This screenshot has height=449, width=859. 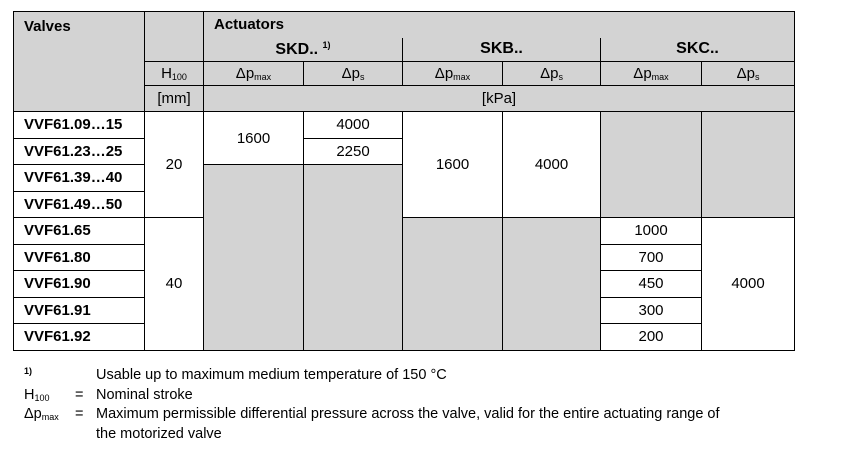 I want to click on group-skb: SKB.., so click(x=501, y=49).